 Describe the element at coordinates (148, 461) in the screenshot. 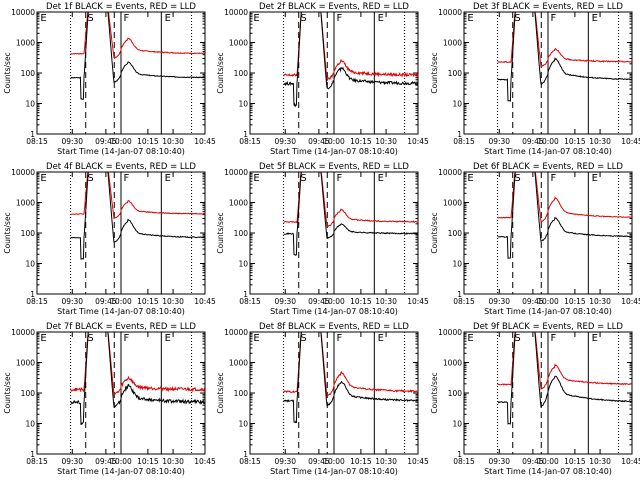

I see `x-tick-label: 10:15` at that location.